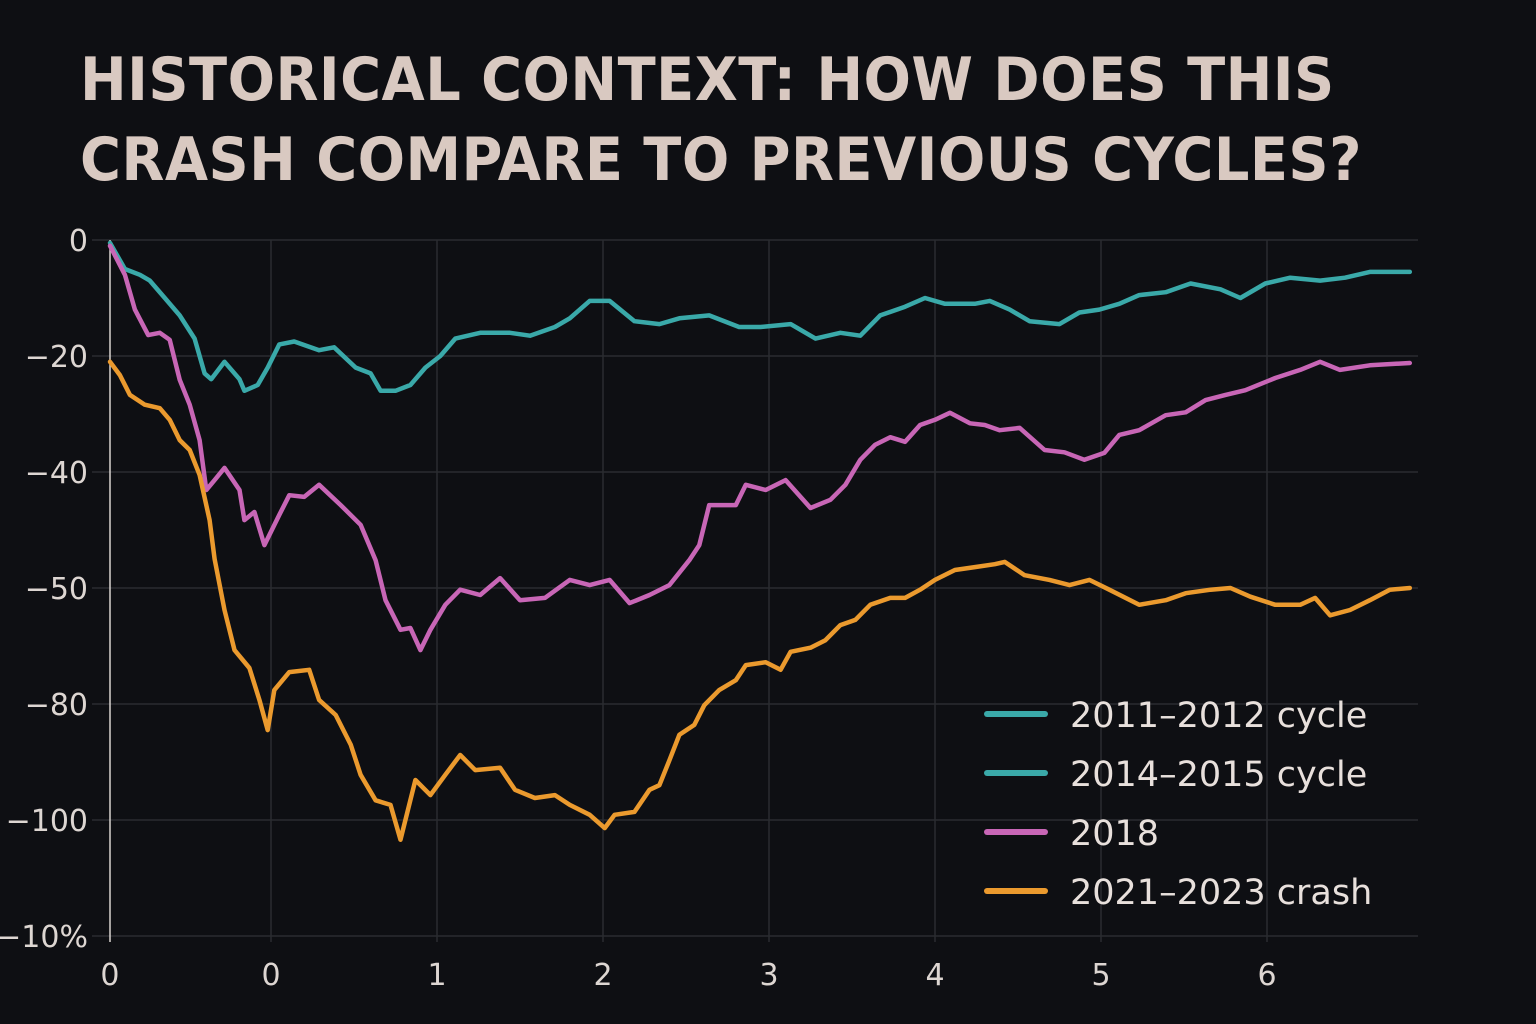 The image size is (1536, 1024). Describe the element at coordinates (1266, 975) in the screenshot. I see `x-tick-label: 6` at that location.